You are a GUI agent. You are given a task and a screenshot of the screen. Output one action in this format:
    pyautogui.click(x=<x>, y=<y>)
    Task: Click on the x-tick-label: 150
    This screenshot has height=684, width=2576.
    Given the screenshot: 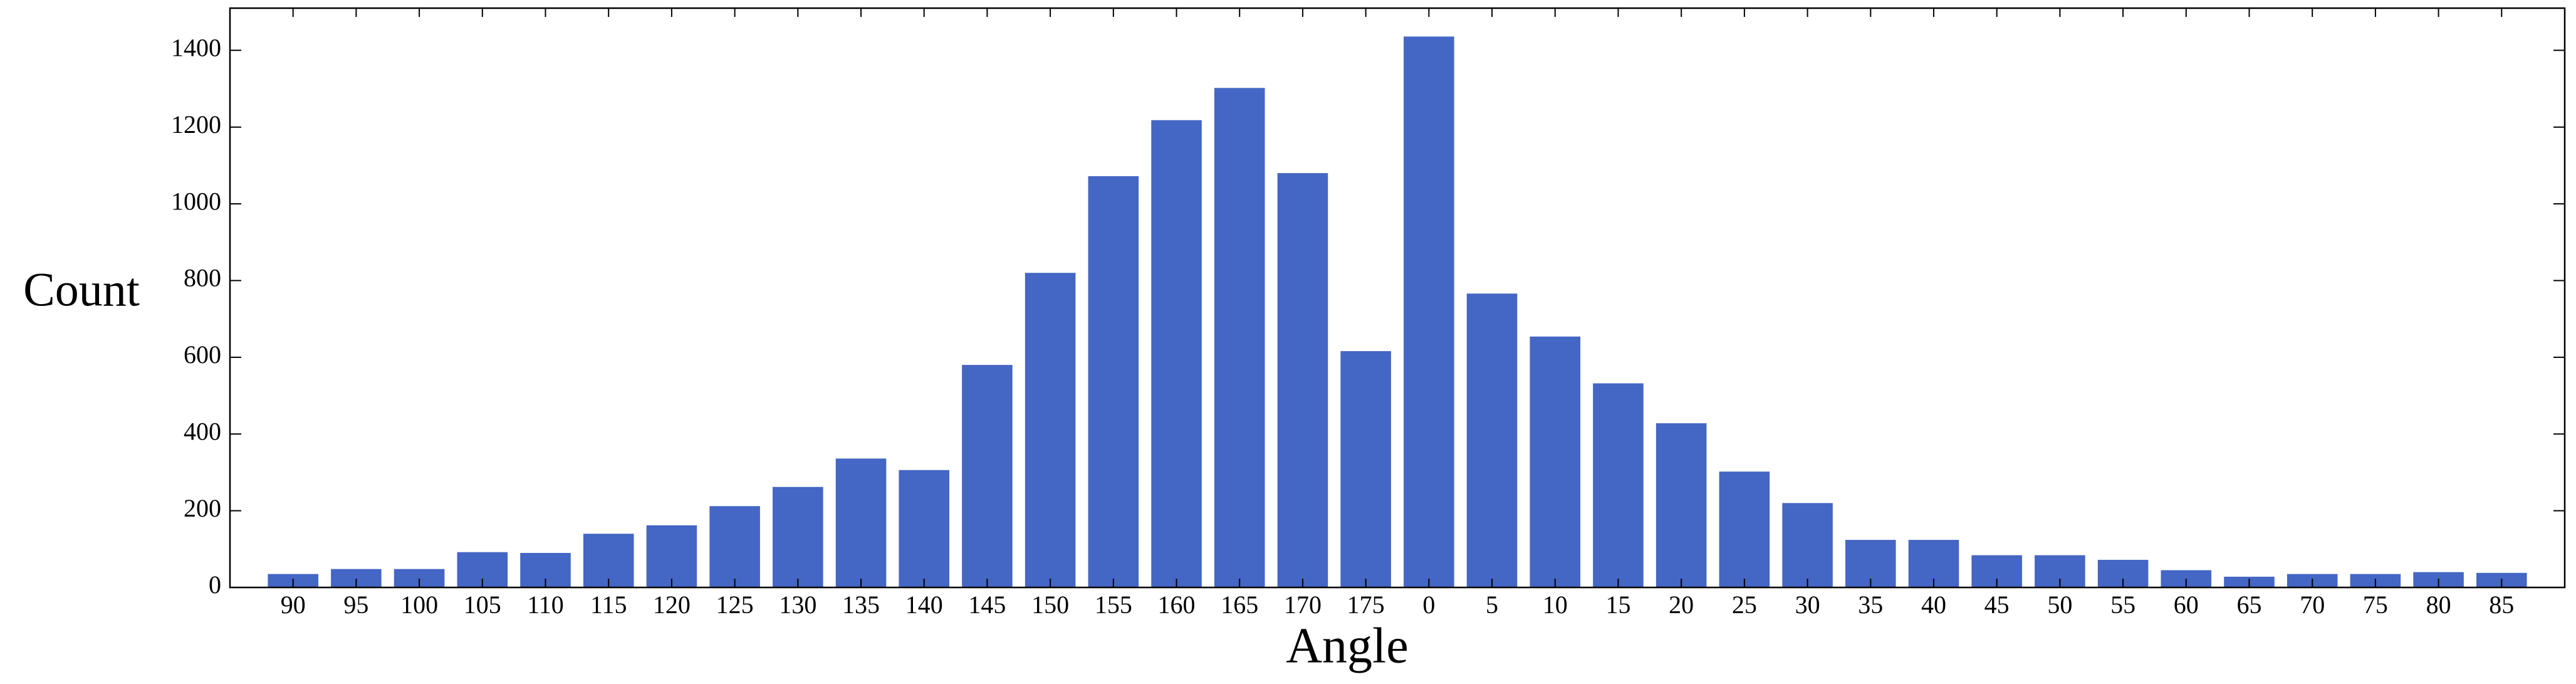 What is the action you would take?
    pyautogui.click(x=1050, y=605)
    